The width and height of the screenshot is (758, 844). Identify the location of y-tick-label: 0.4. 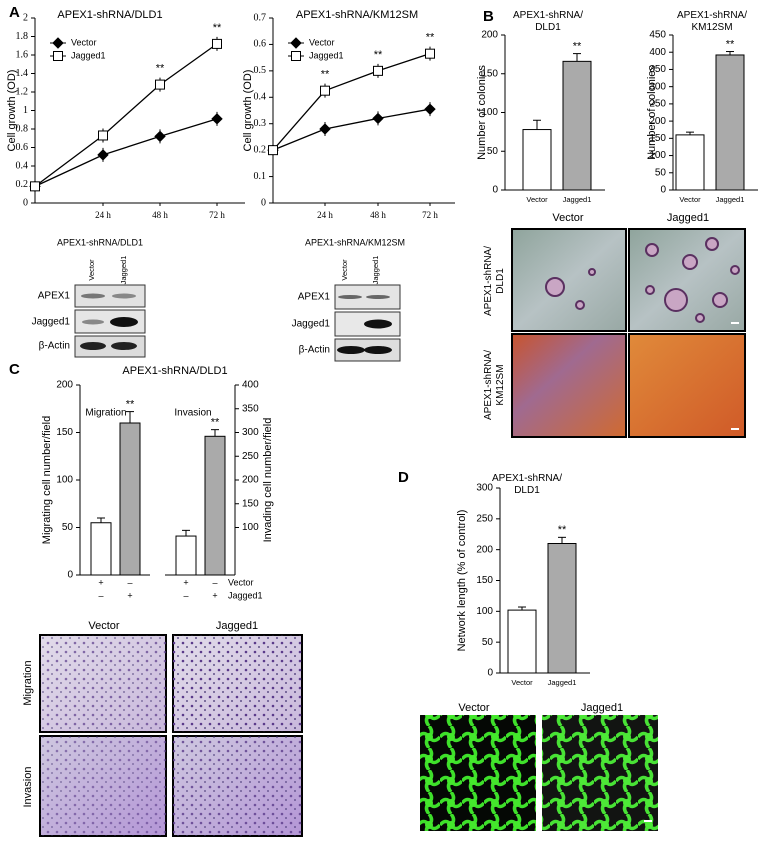
(260, 97).